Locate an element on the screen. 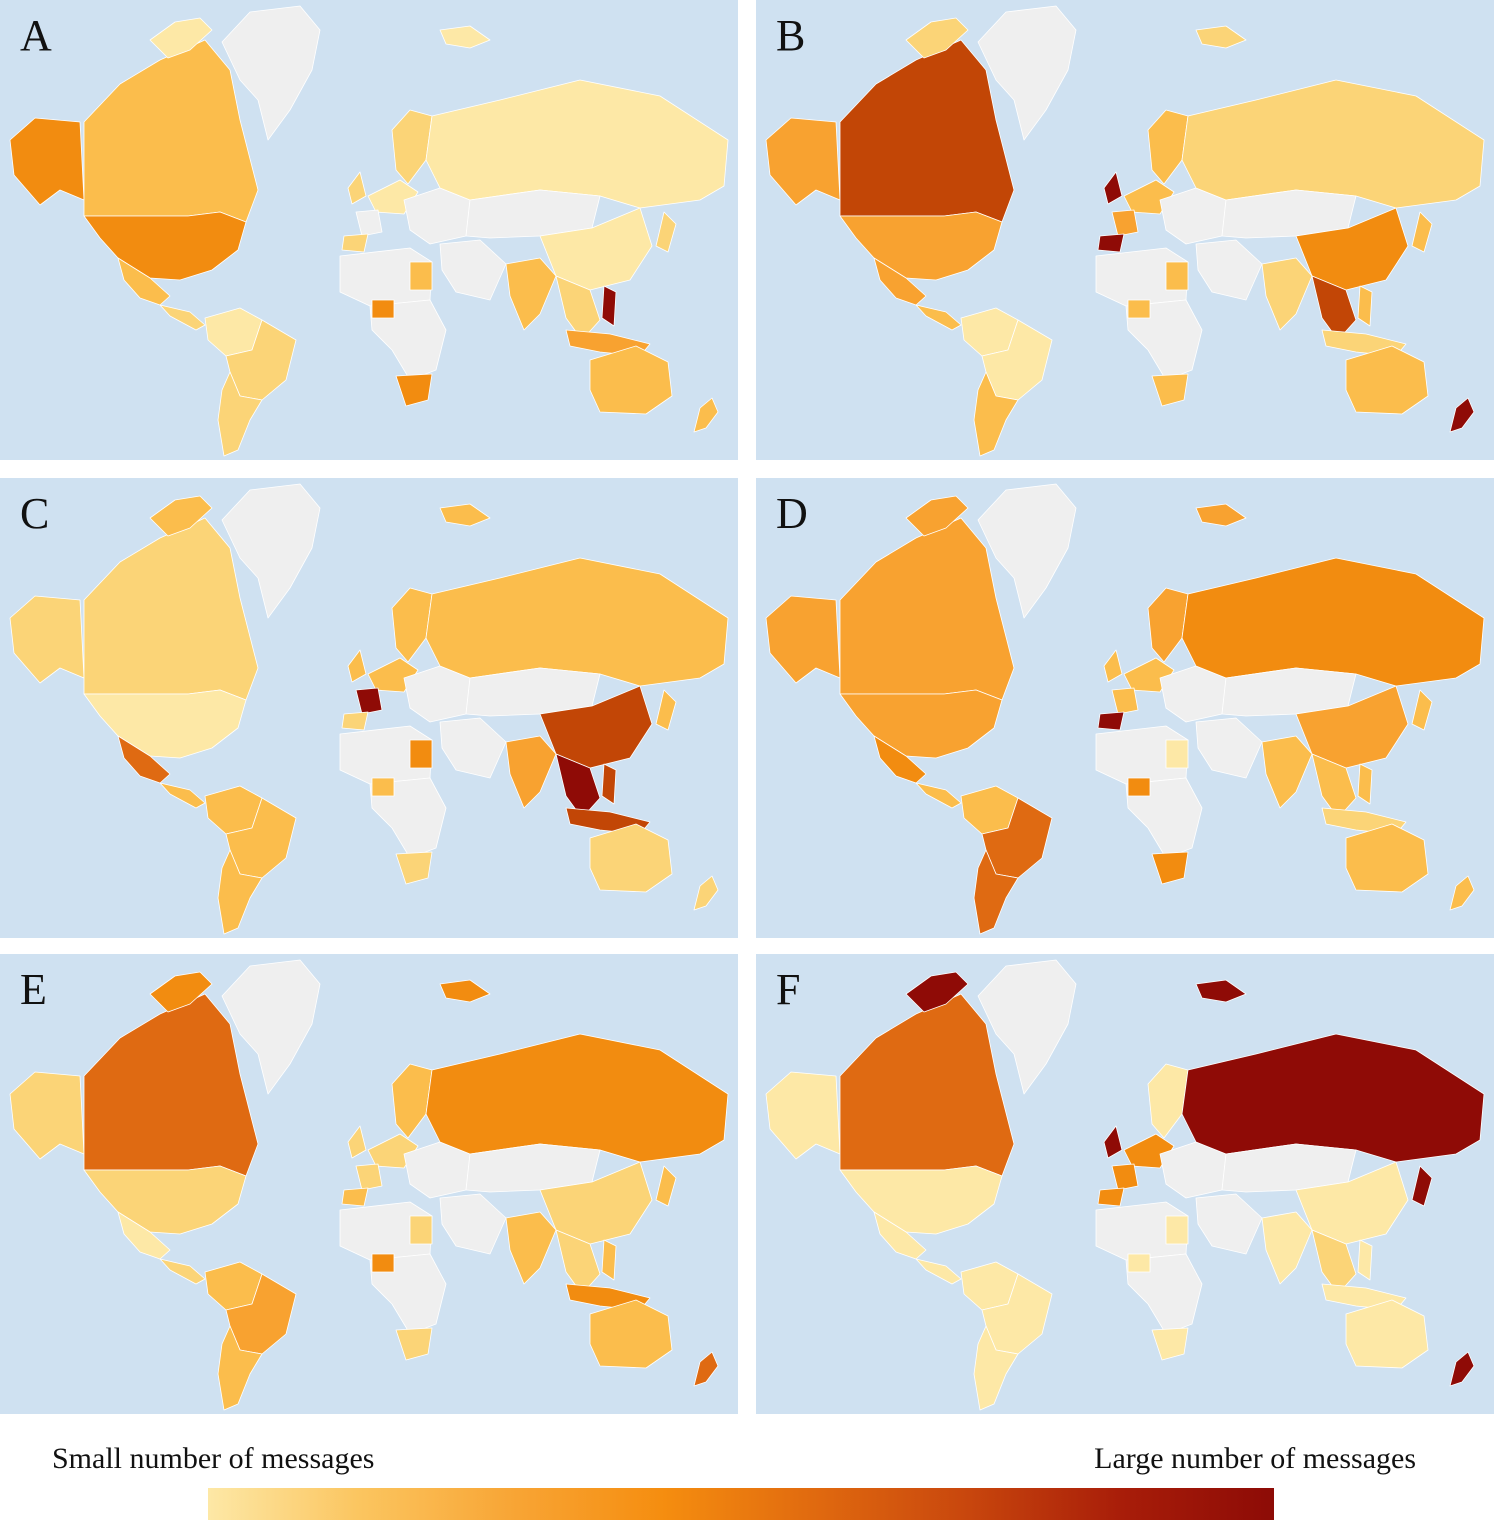 The image size is (1496, 1524). map-panel-e: E is located at coordinates (369, 1184).